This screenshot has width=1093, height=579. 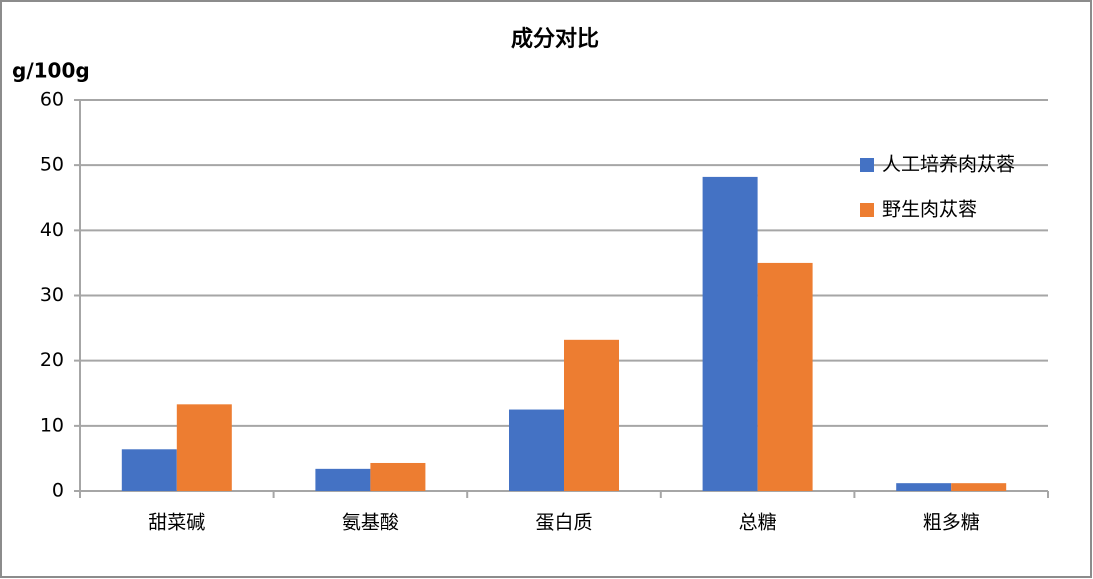 What do you see at coordinates (52, 165) in the screenshot?
I see `y-tick-label: 50` at bounding box center [52, 165].